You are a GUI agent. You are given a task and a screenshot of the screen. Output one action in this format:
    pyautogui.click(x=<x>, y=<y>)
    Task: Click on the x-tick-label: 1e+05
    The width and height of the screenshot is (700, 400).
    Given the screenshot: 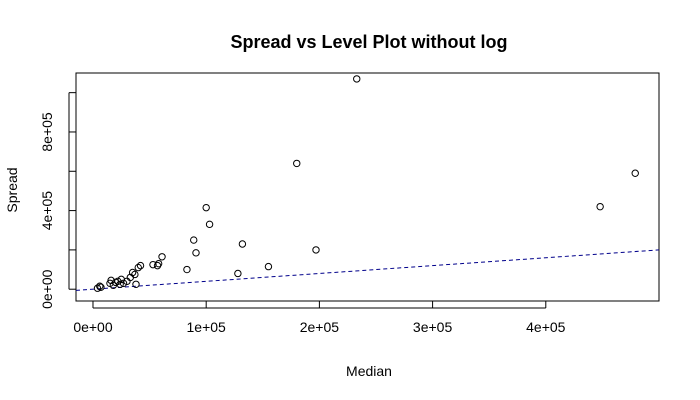 What is the action you would take?
    pyautogui.click(x=207, y=327)
    